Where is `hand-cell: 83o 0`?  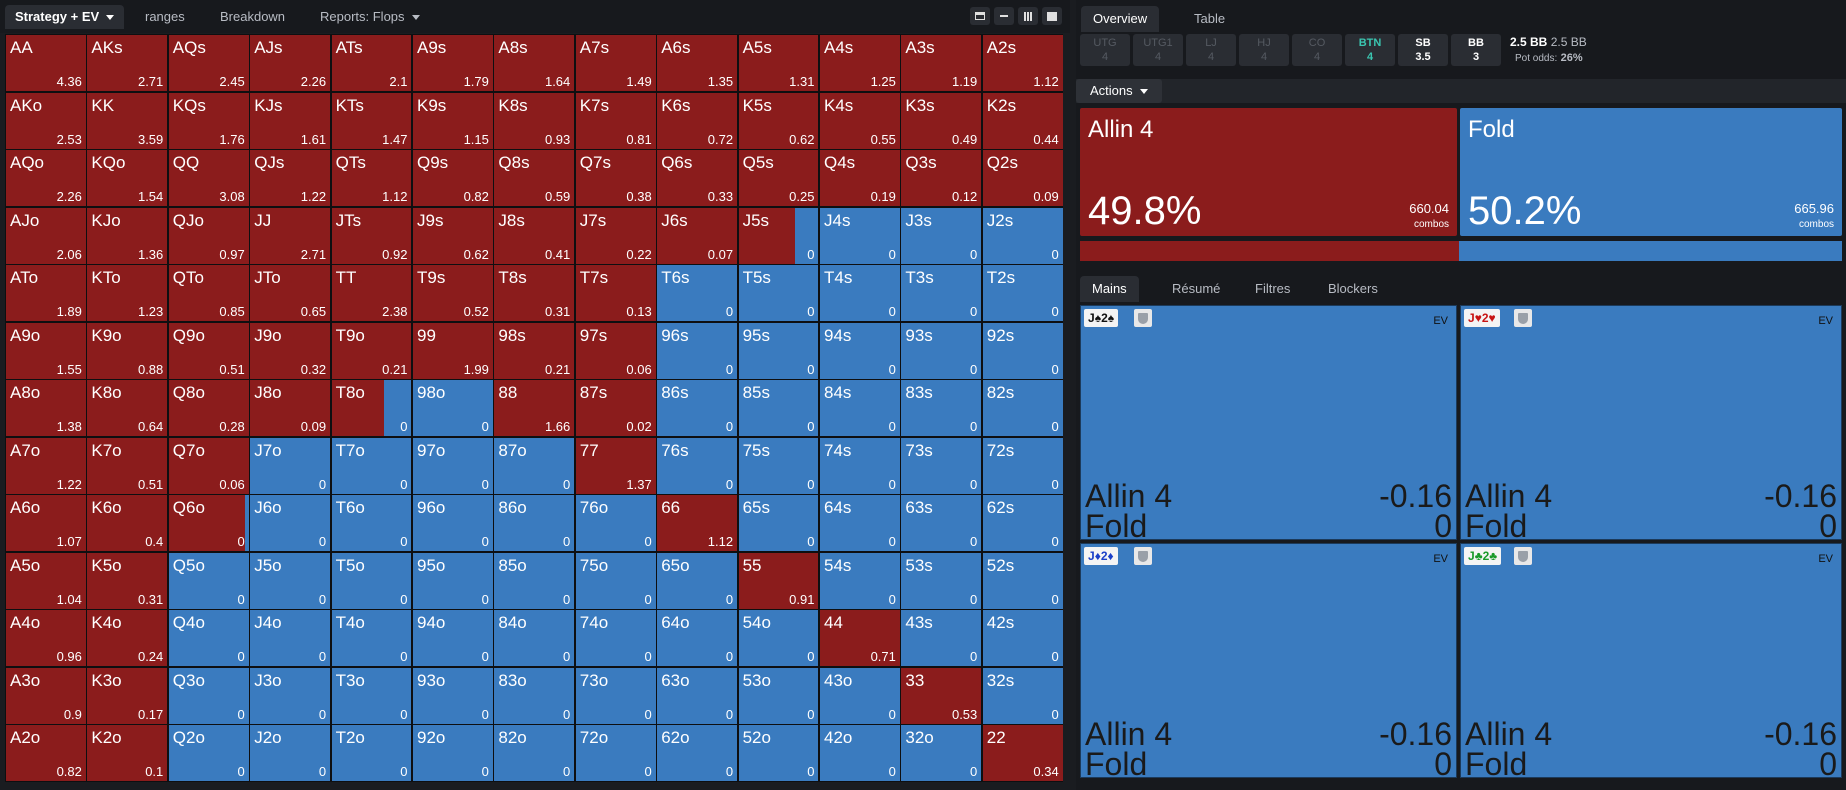 hand-cell: 83o 0 is located at coordinates (534, 695).